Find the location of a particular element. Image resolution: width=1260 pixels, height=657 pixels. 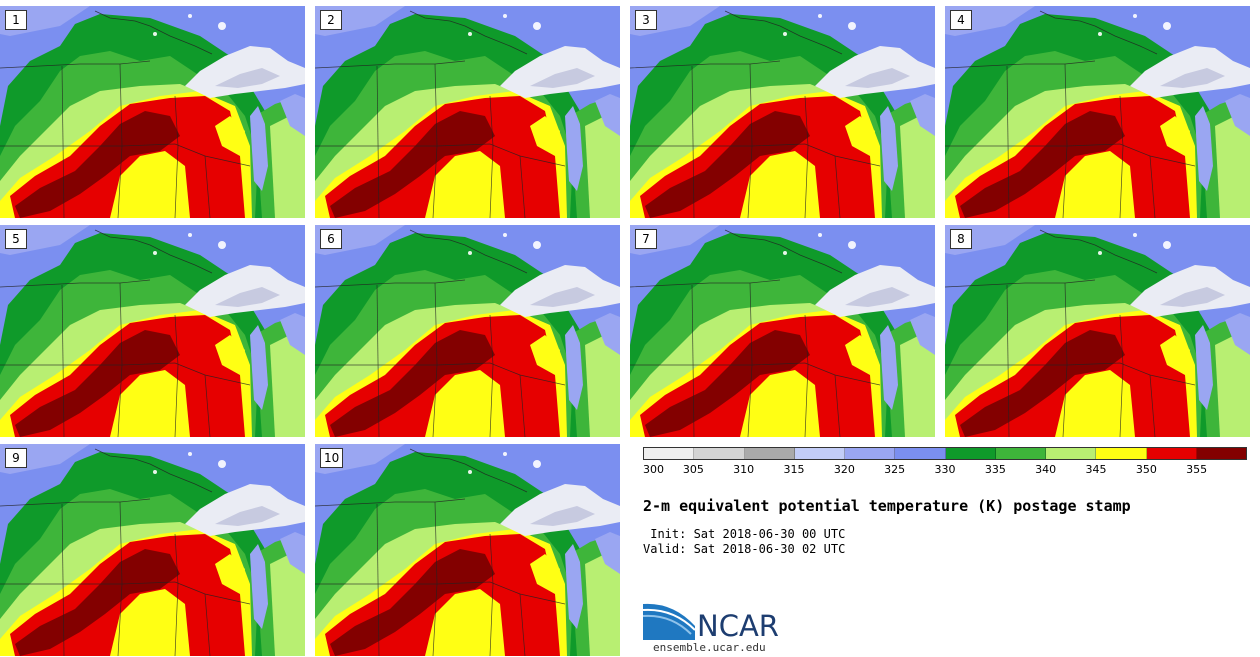

member-panel-1: 1 is located at coordinates (152, 112).